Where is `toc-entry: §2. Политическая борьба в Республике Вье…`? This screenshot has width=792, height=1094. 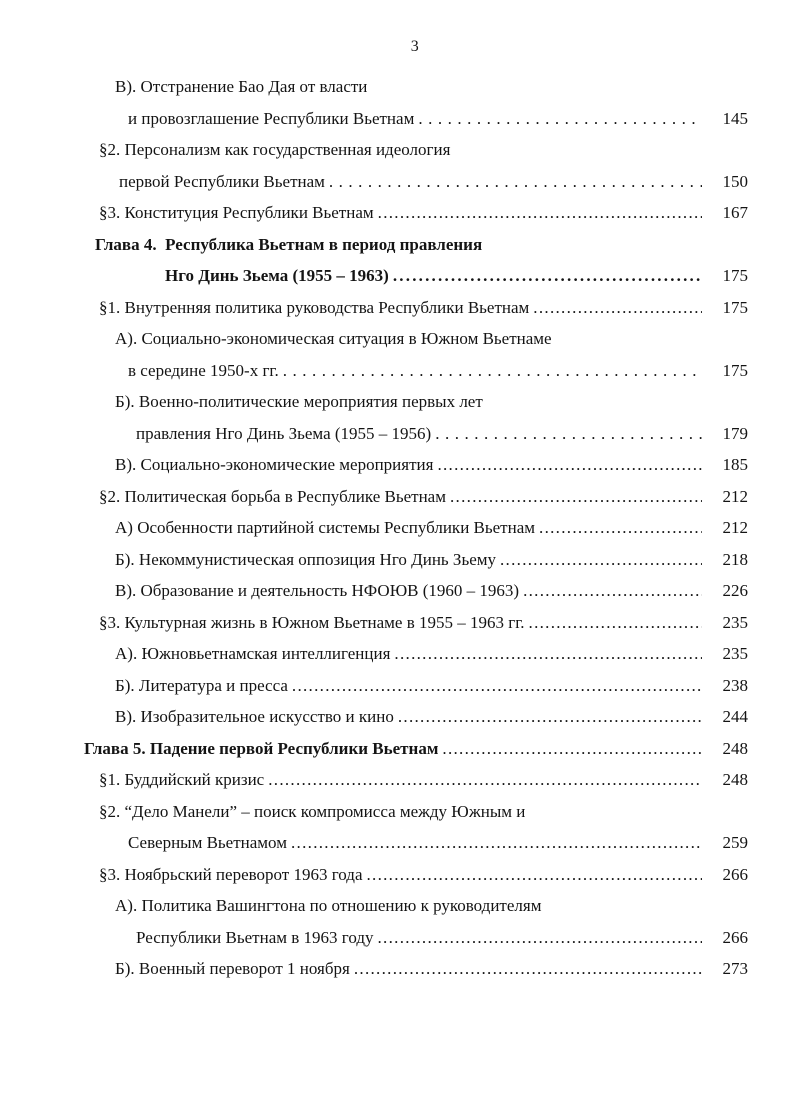
toc-entry: §2. Политическая борьба в Республике Вье… is located at coordinates (396, 497).